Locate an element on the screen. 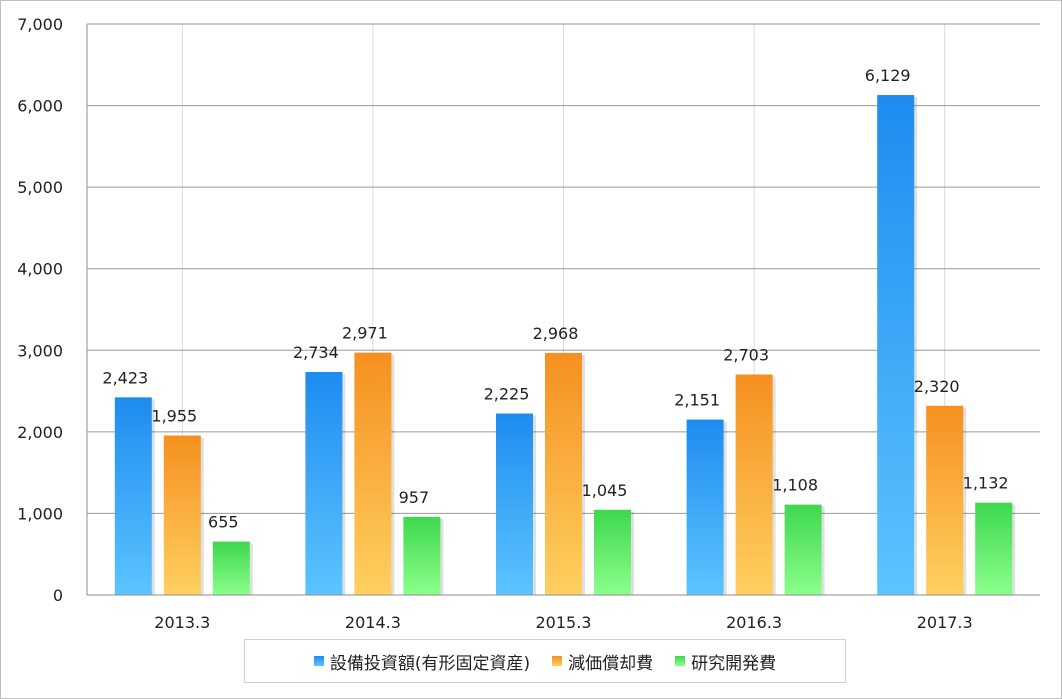 The width and height of the screenshot is (1062, 699). x-tick-label: 2014.3 is located at coordinates (373, 622).